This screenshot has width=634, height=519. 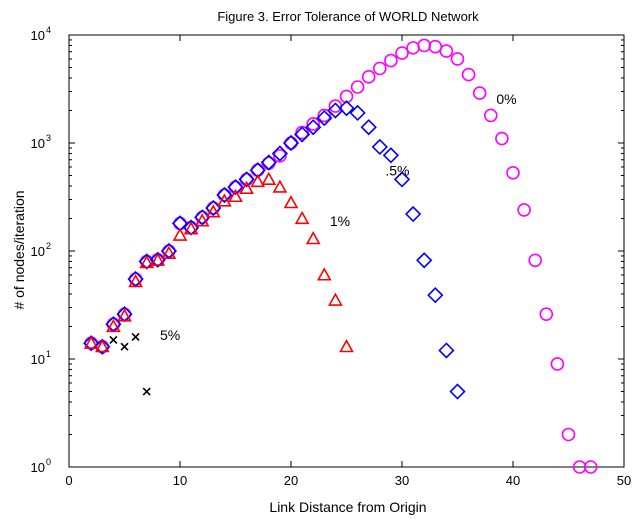 What do you see at coordinates (218, 262) in the screenshot?
I see `series-triangle` at bounding box center [218, 262].